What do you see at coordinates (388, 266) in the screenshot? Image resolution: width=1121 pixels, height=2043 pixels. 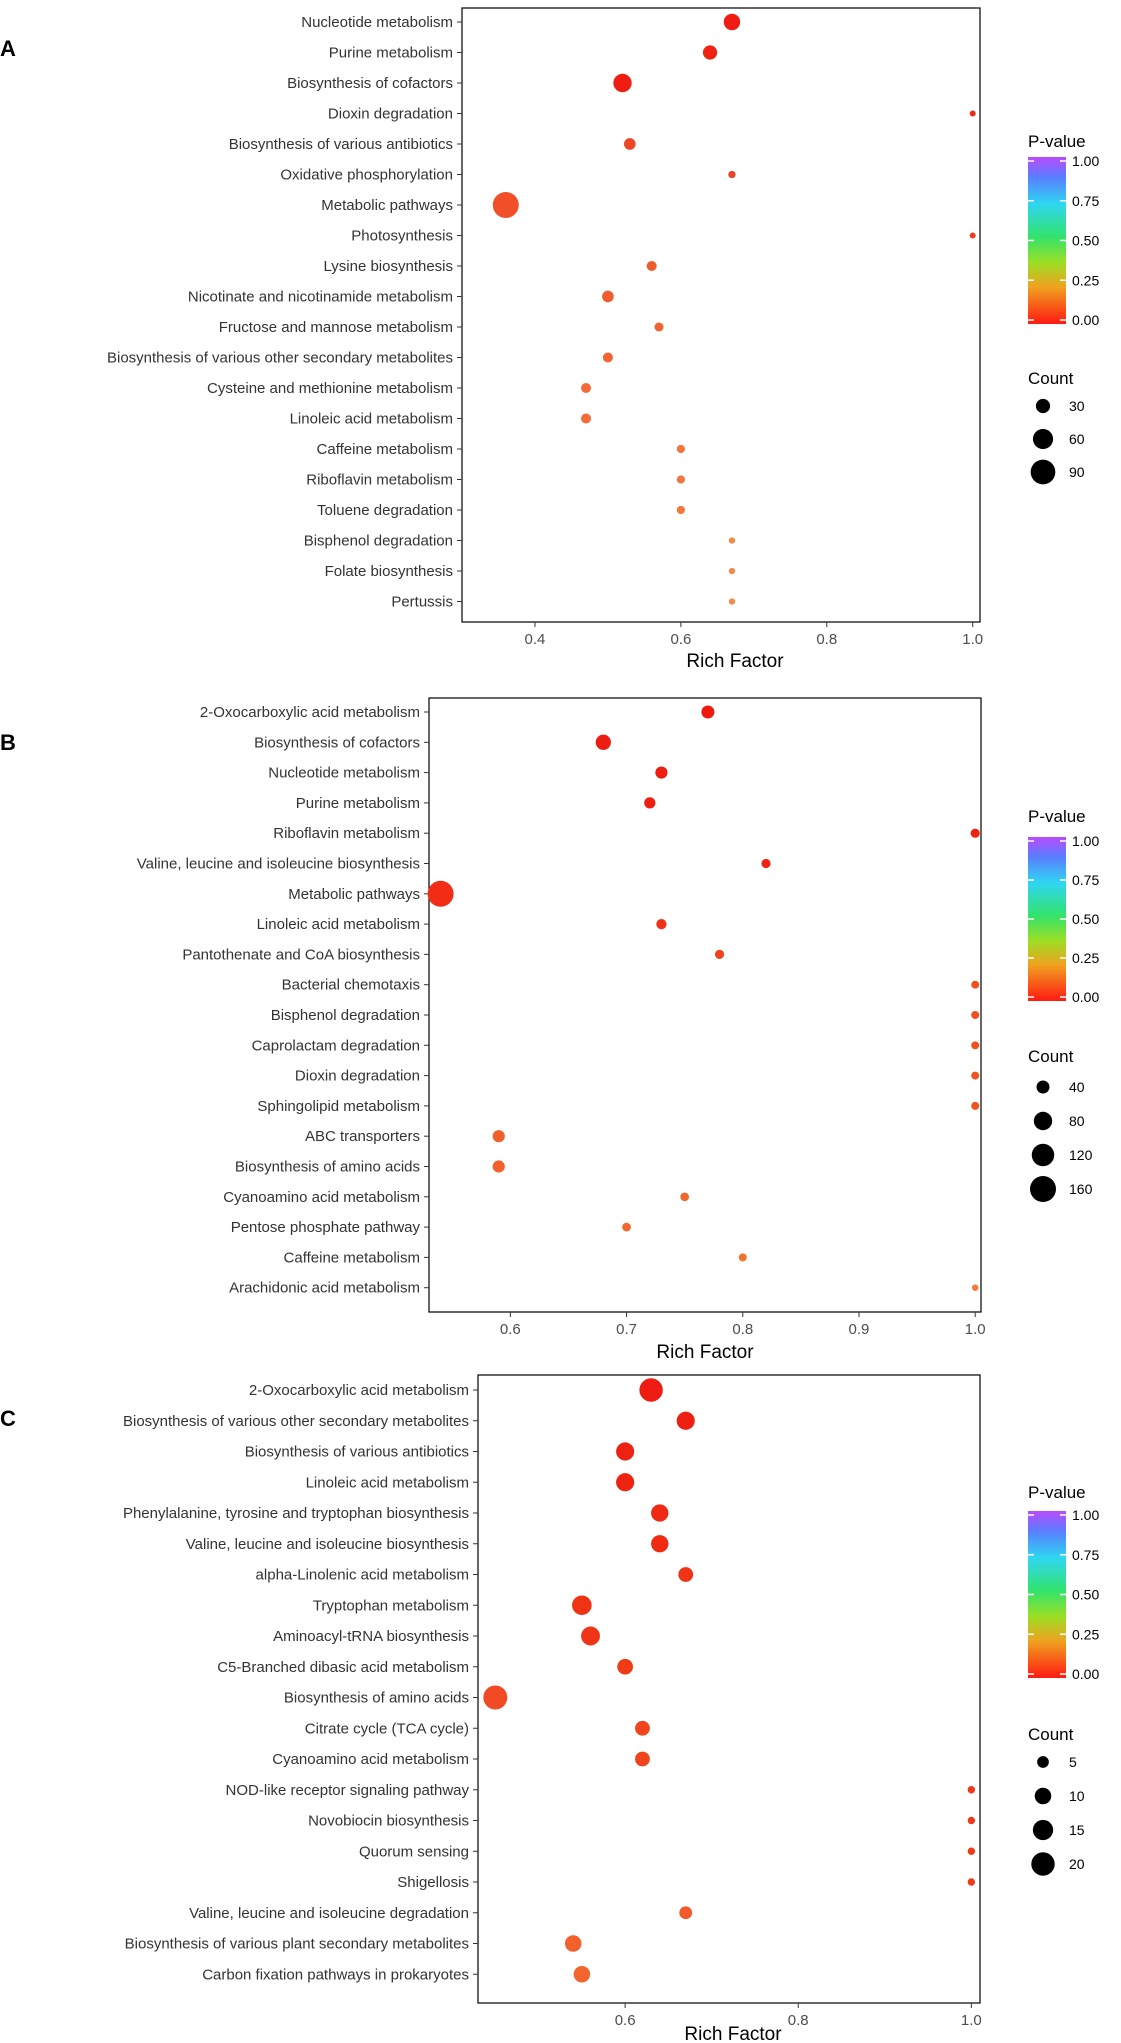 I see `category-label: Lysine biosynthesis` at bounding box center [388, 266].